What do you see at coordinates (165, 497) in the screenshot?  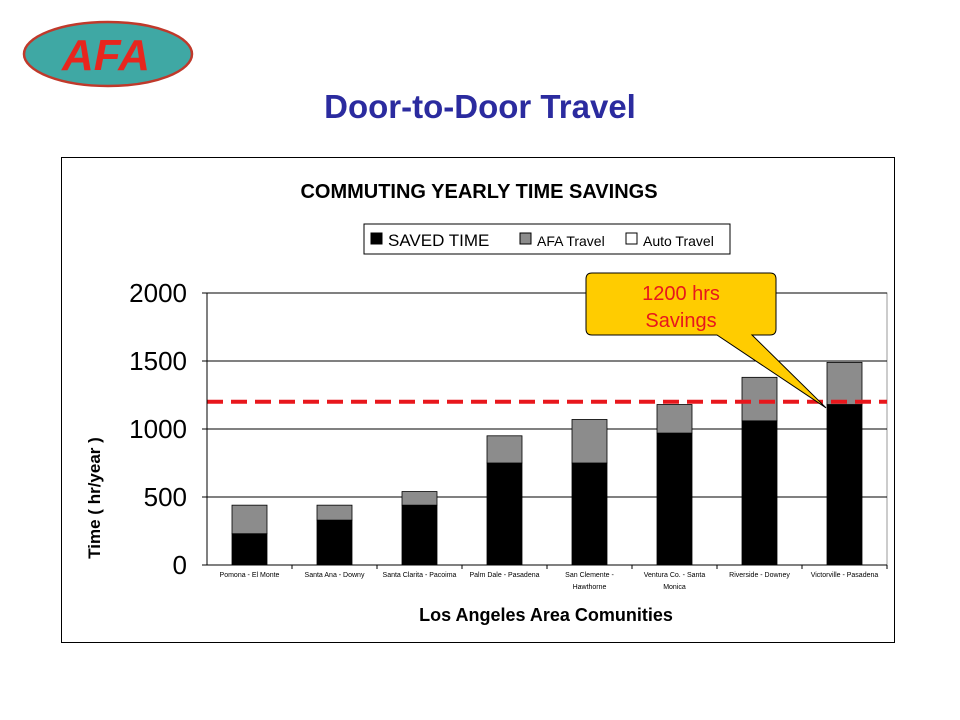 I see `y-tick-label-1: 500` at bounding box center [165, 497].